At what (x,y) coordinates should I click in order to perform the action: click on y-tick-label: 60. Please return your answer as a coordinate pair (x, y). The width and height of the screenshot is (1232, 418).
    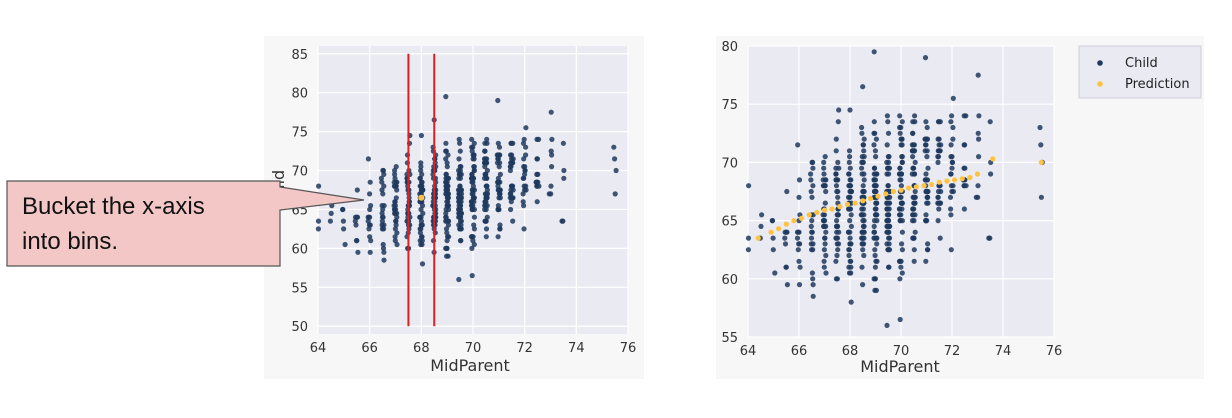
    Looking at the image, I should click on (299, 249).